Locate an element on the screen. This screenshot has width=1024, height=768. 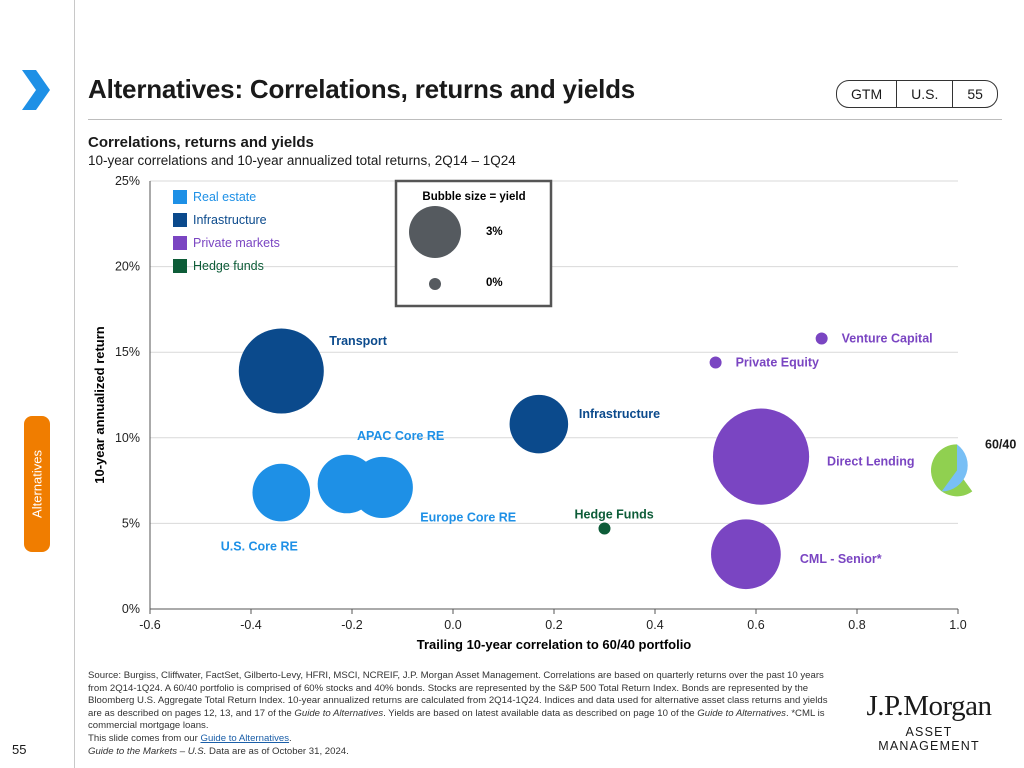
page-tags: GTM U.S. 55 is located at coordinates (917, 94).